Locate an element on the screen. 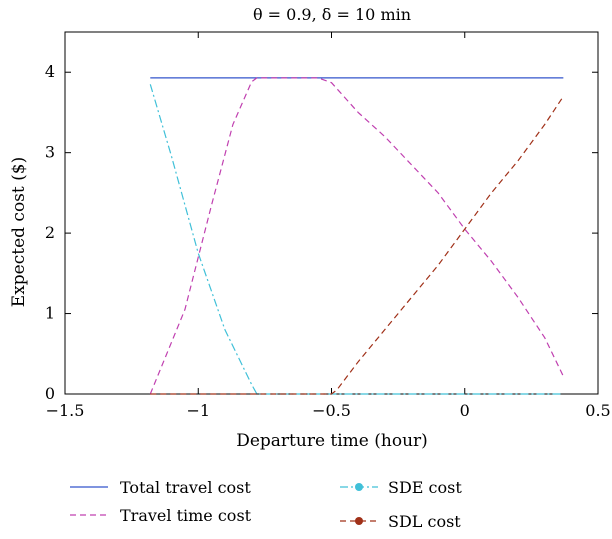 The height and width of the screenshot is (539, 612). legend-label-2: Travel time cost is located at coordinates (186, 515).